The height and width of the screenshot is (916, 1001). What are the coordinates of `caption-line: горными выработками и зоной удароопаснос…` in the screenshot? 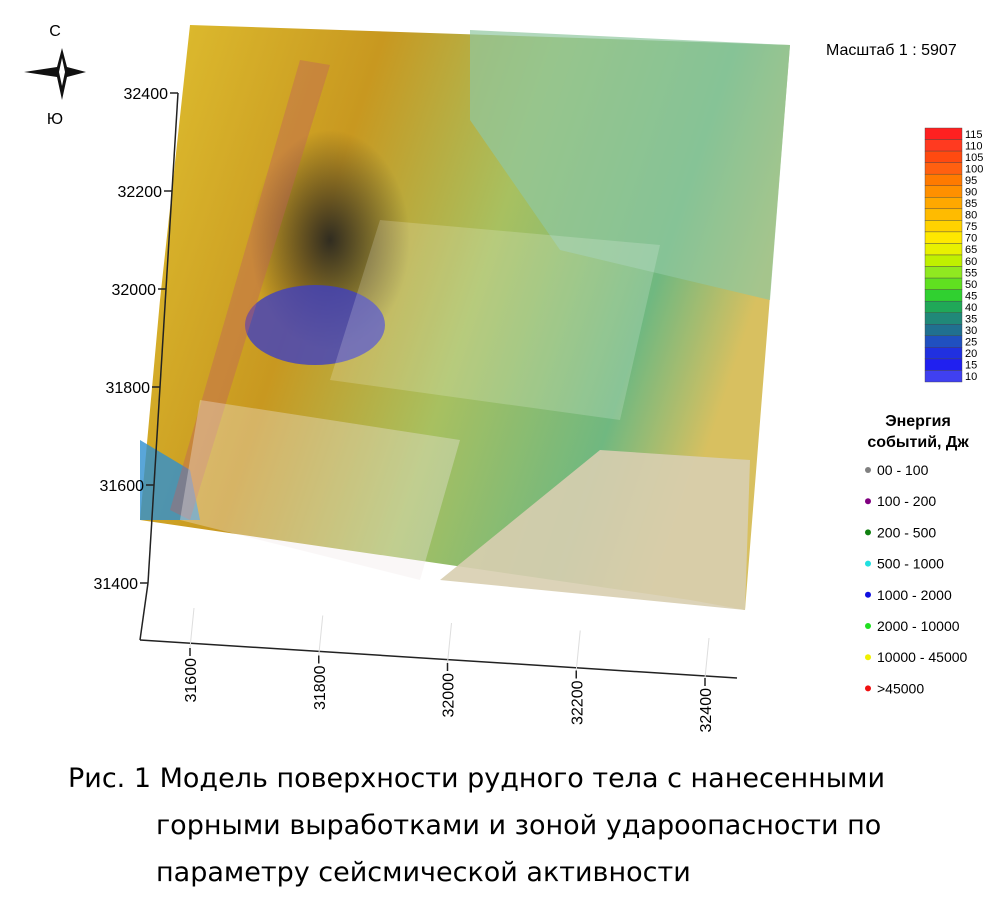 It's located at (518, 825).